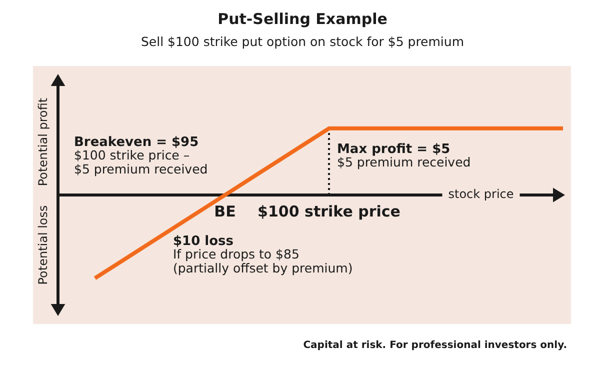  What do you see at coordinates (481, 194) in the screenshot?
I see `x-axis-title: stock price` at bounding box center [481, 194].